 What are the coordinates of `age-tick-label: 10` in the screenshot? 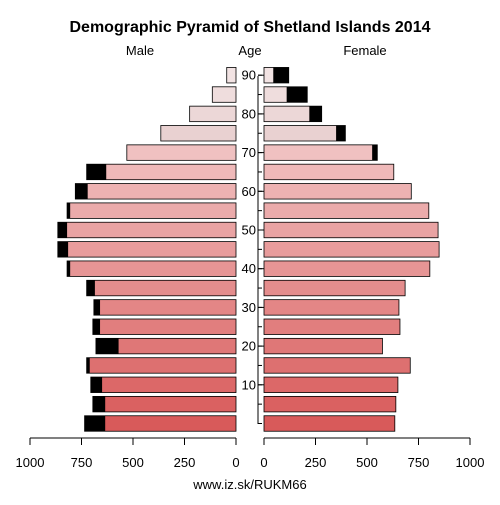 It's located at (249, 384).